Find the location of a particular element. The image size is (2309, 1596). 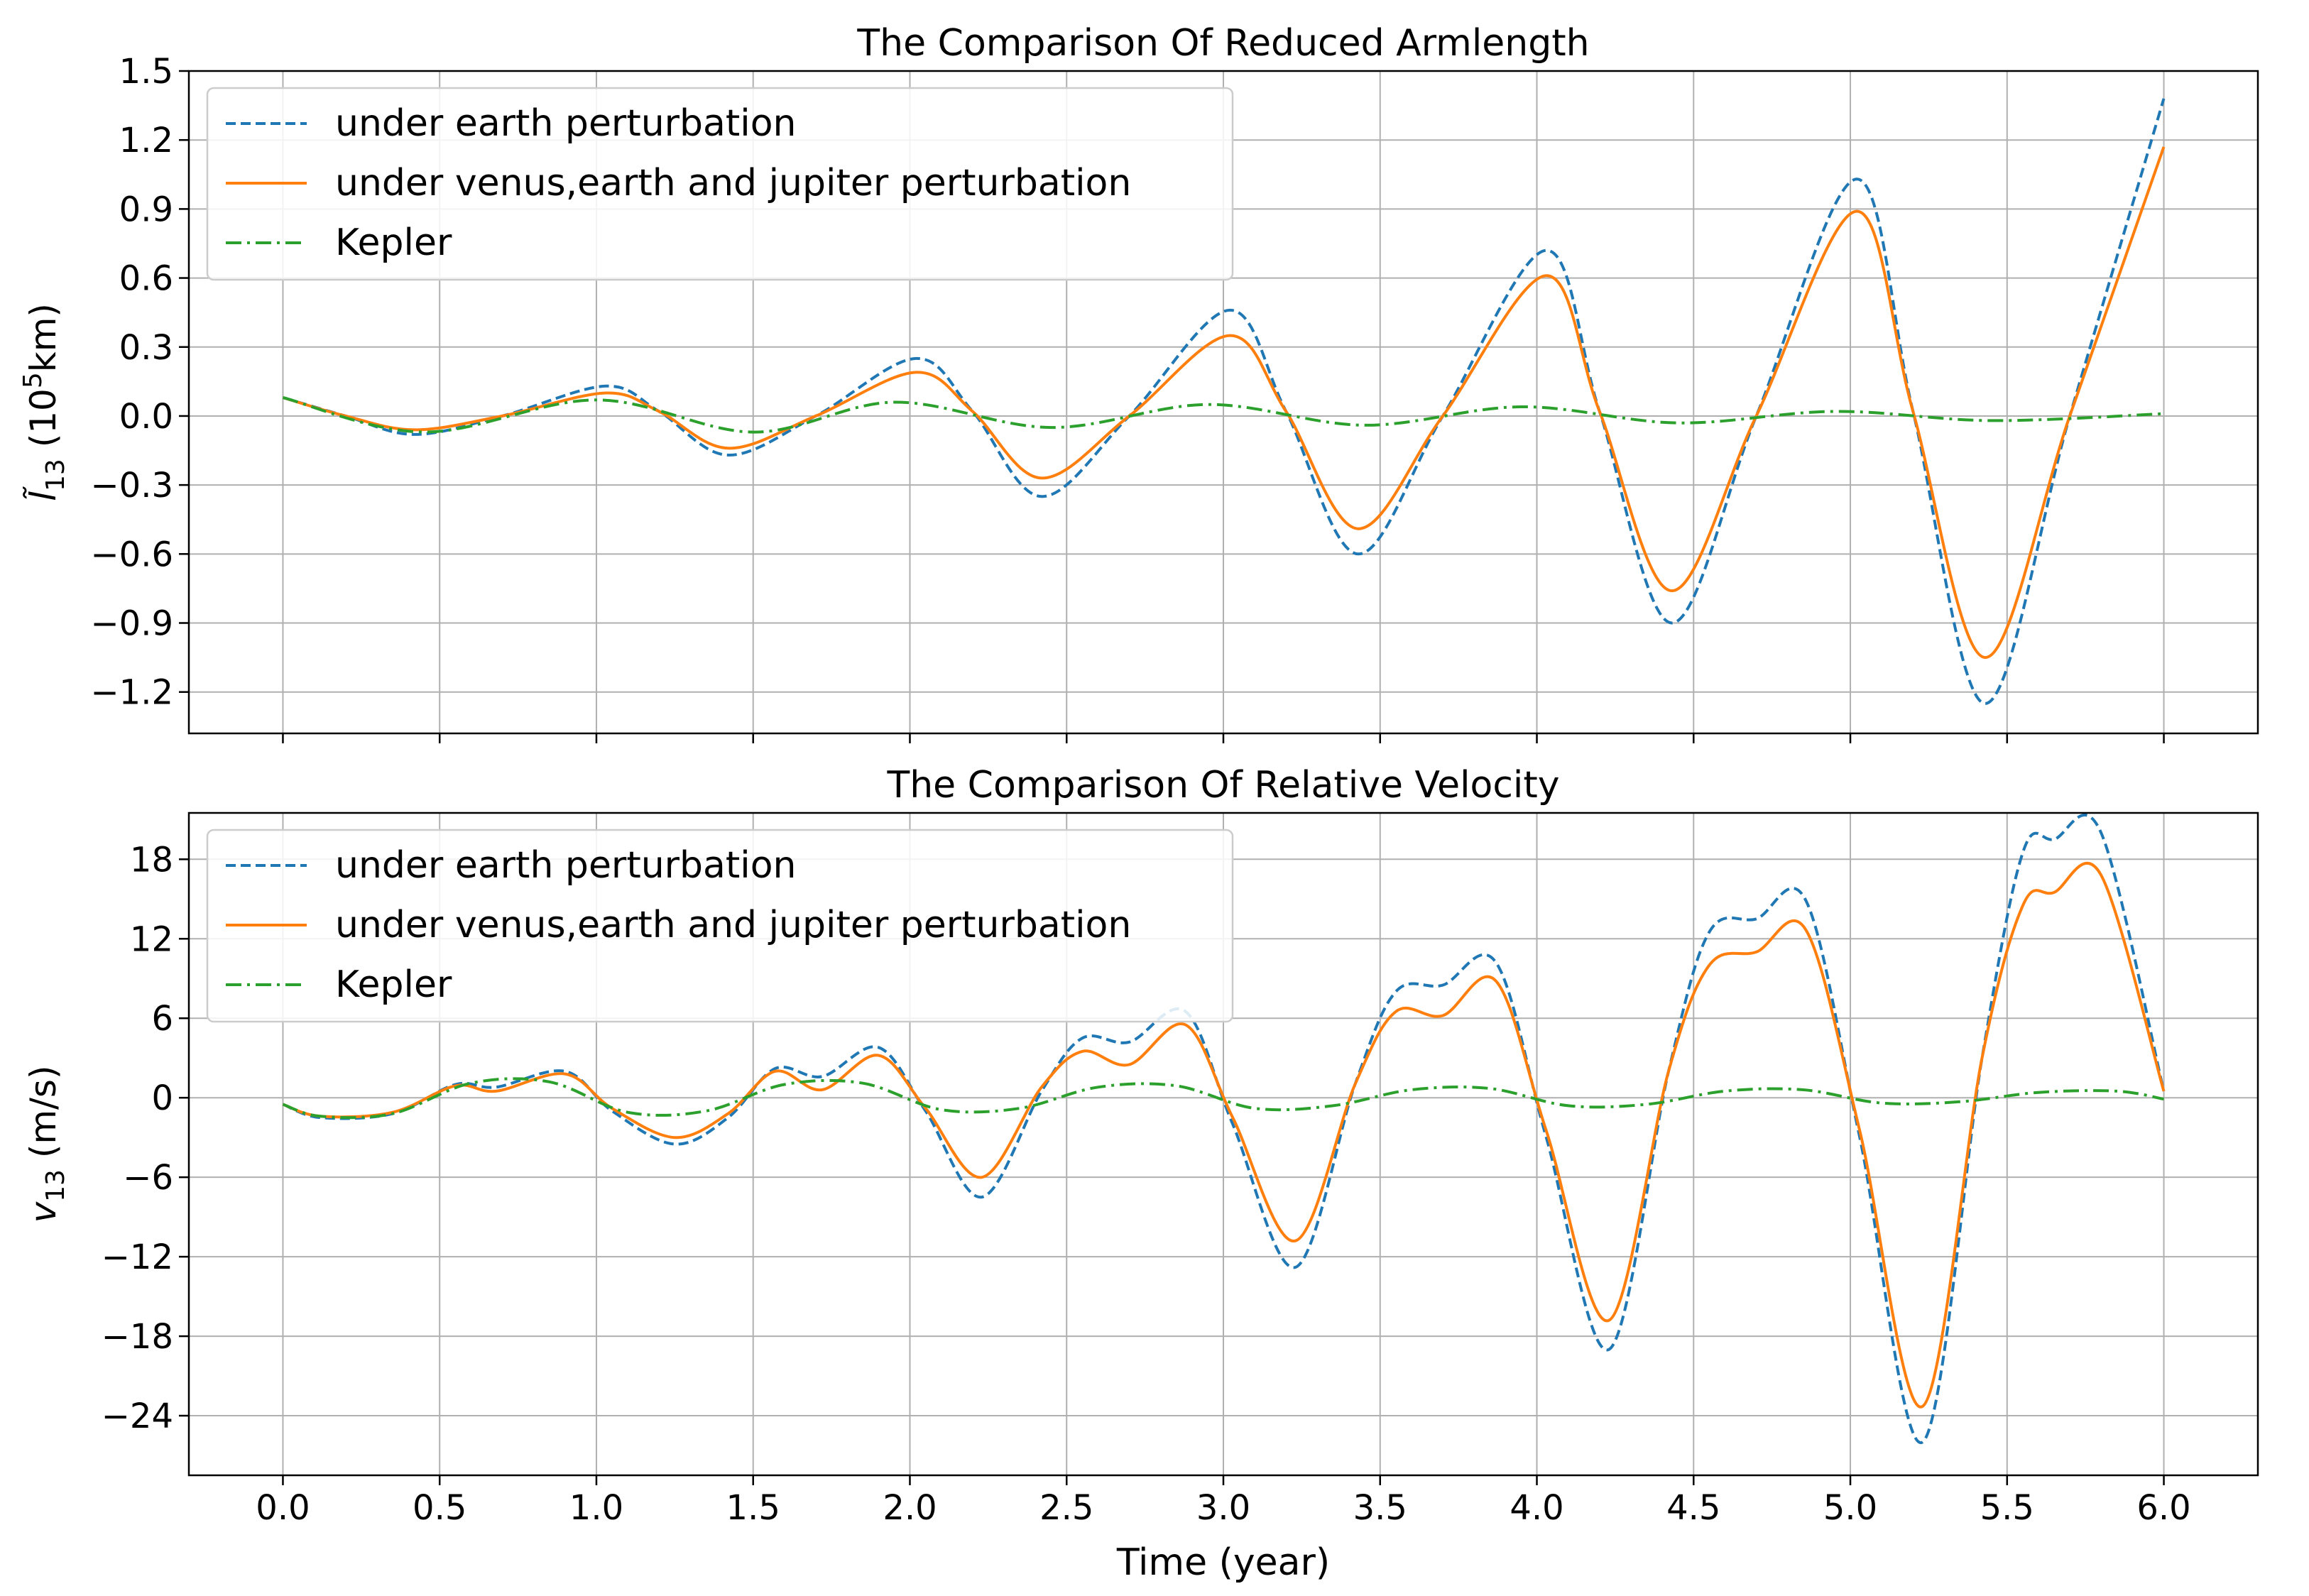

velocity-chart-title: The Comparison Of Relative Velocity is located at coordinates (1222, 785).